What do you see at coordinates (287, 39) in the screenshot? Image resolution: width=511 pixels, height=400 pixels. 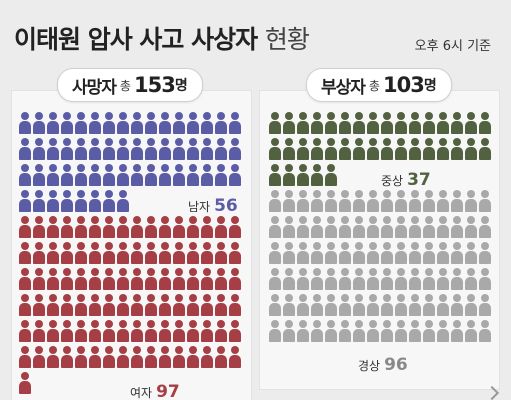 I see `title-light: 현황` at bounding box center [287, 39].